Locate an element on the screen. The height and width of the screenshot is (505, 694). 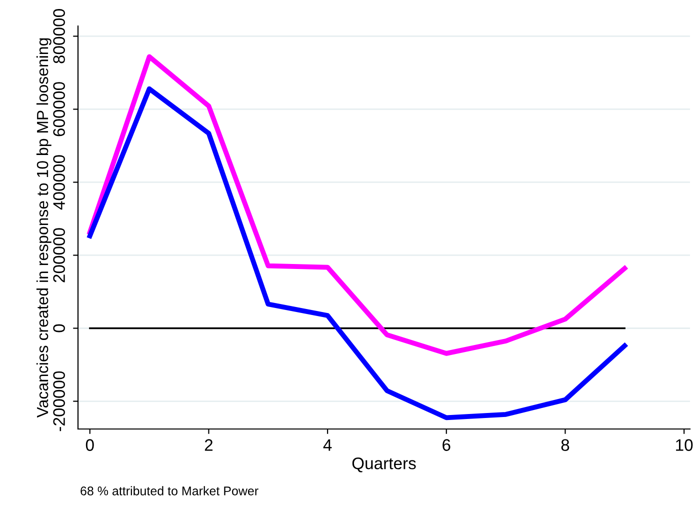
x-tick-label: 4 is located at coordinates (327, 445).